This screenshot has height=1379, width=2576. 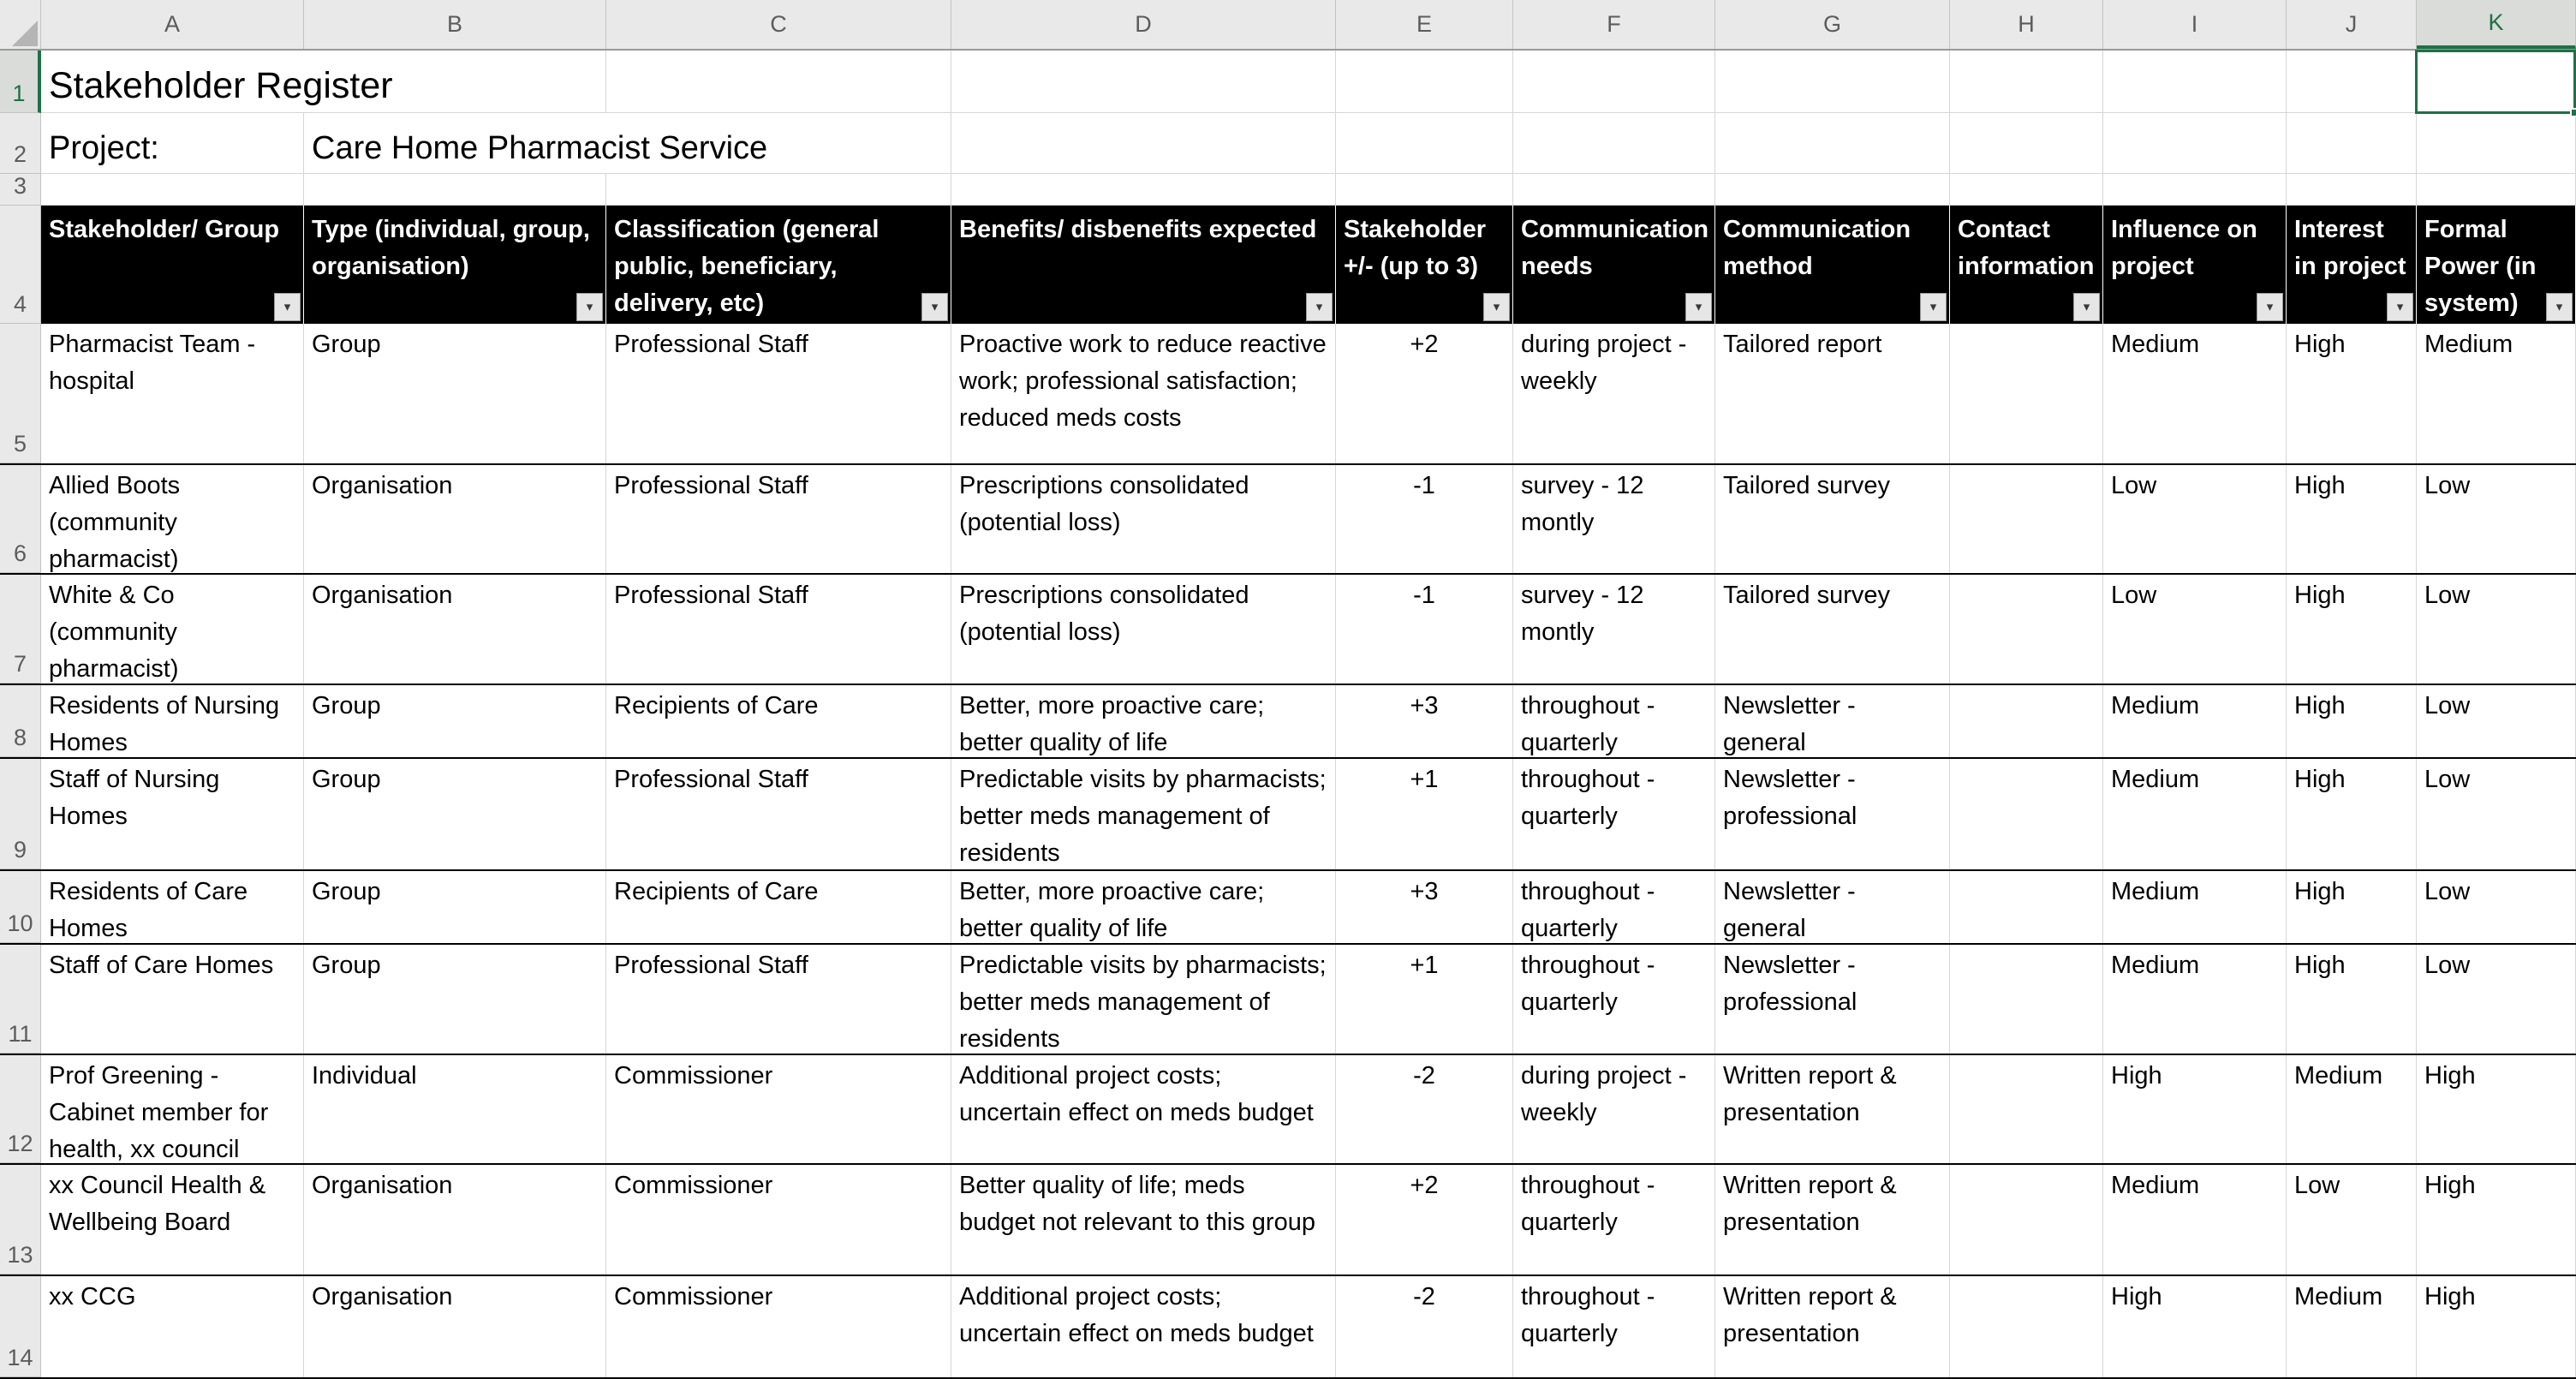 I want to click on cell-F6: survey - 12 montly, so click(x=1614, y=519).